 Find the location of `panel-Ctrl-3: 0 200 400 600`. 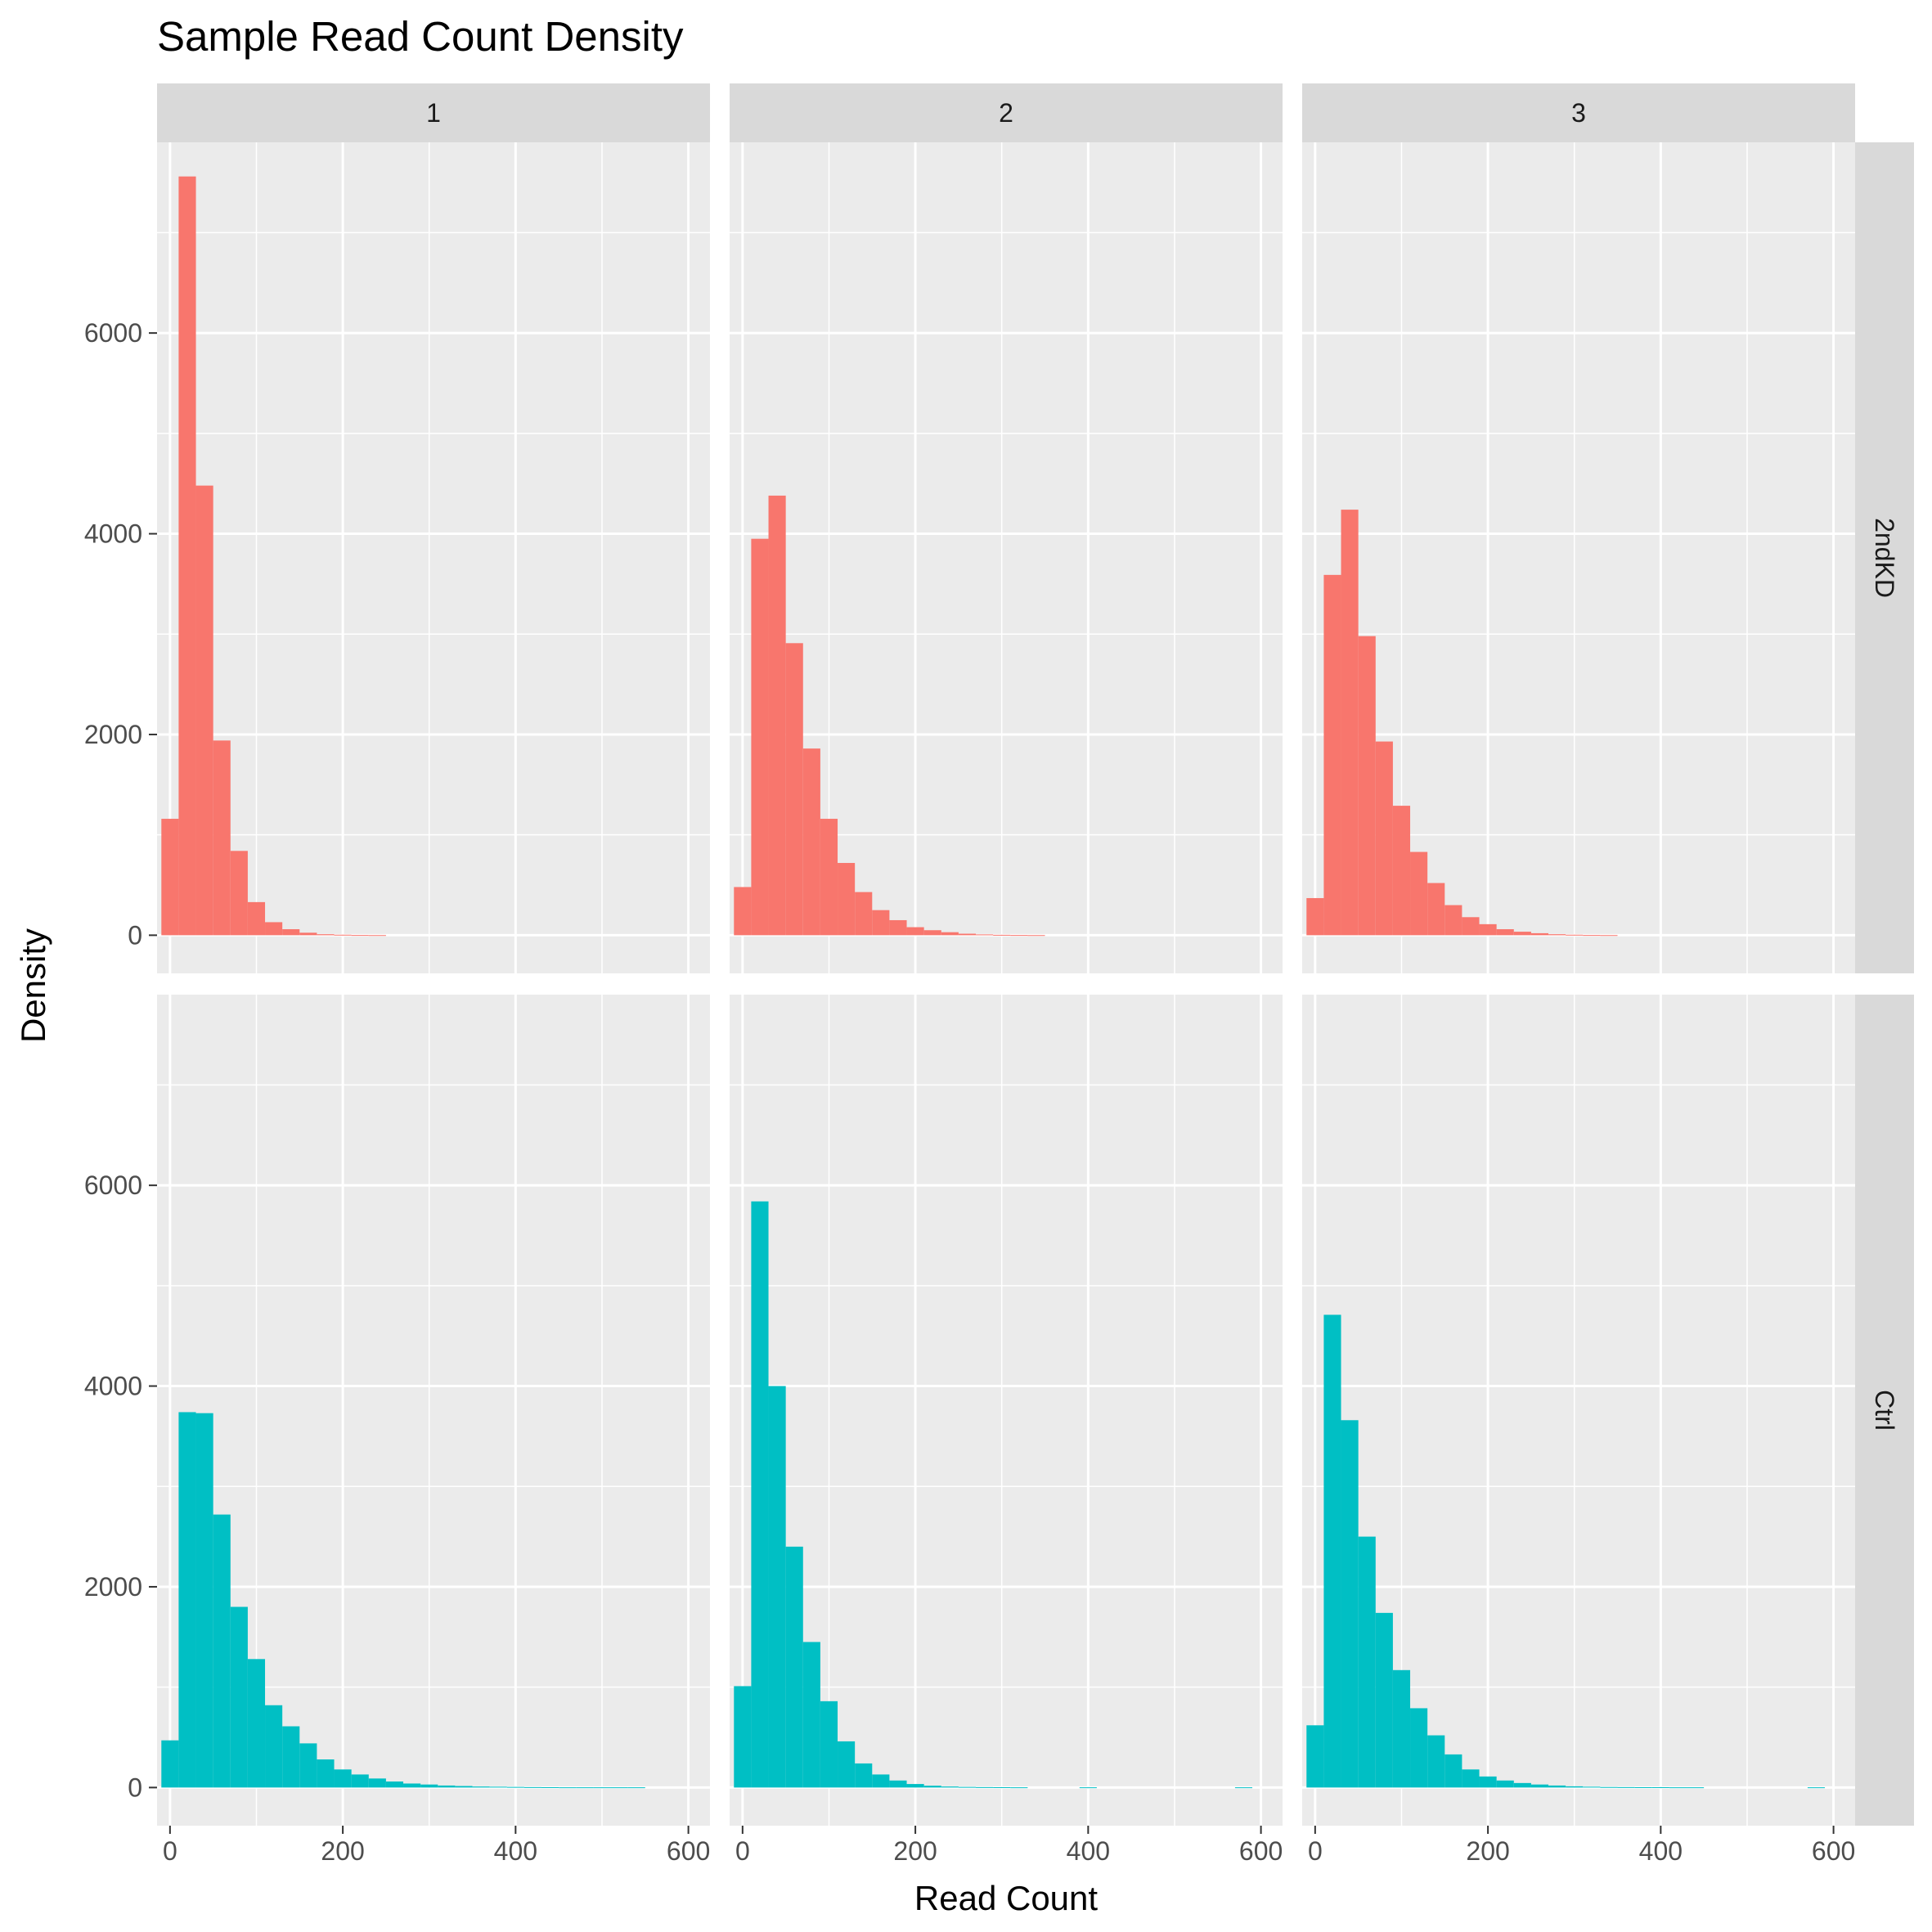

panel-Ctrl-3: 0 200 400 600 is located at coordinates (1578, 1431).